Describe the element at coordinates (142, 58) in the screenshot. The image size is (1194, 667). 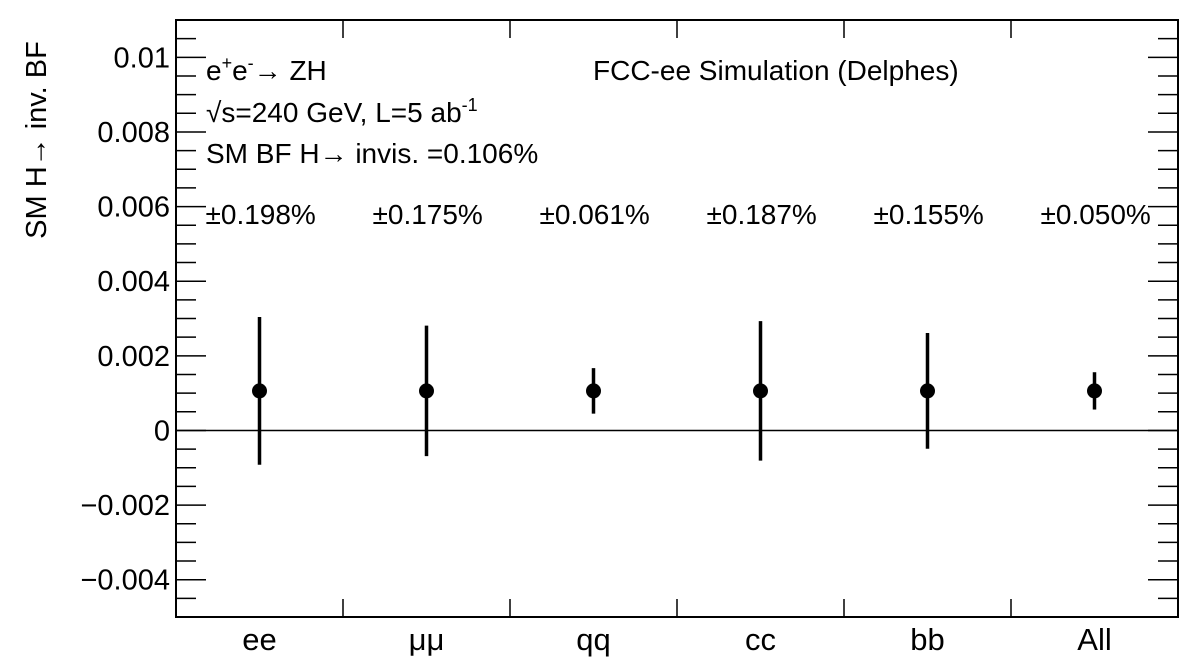
I see `y-tick-label: 0.01` at that location.